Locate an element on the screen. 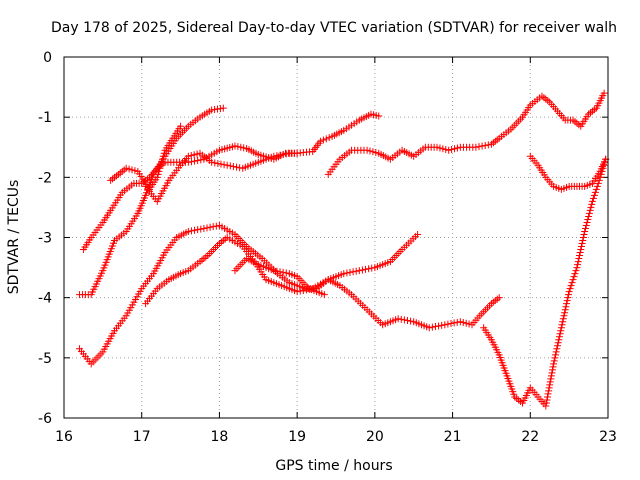 Image resolution: width=640 pixels, height=480 pixels. series-track-f is located at coordinates (322, 283).